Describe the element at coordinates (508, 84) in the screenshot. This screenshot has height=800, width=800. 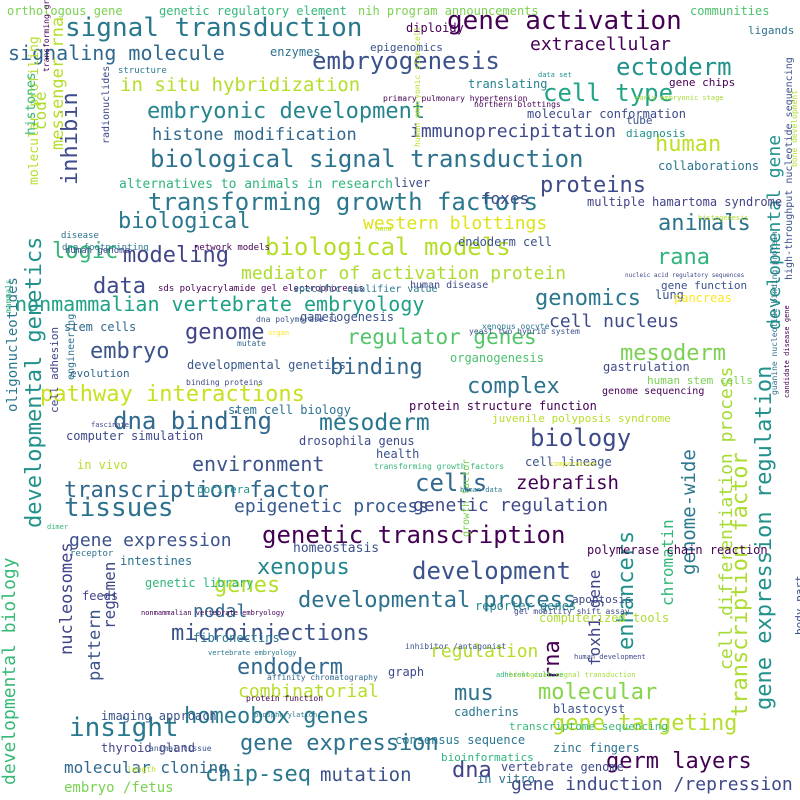
I see `cloud-word: translating` at that location.